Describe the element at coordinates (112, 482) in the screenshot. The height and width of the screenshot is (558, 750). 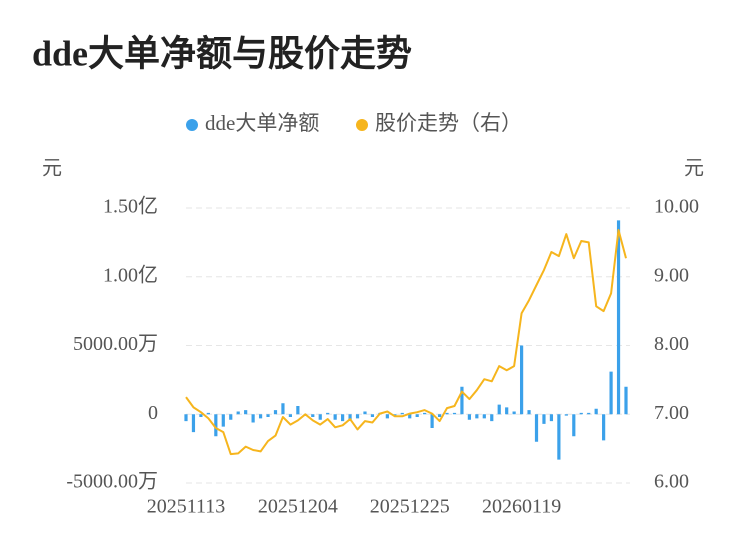
I see `y-tick-label: -5000.00万` at that location.